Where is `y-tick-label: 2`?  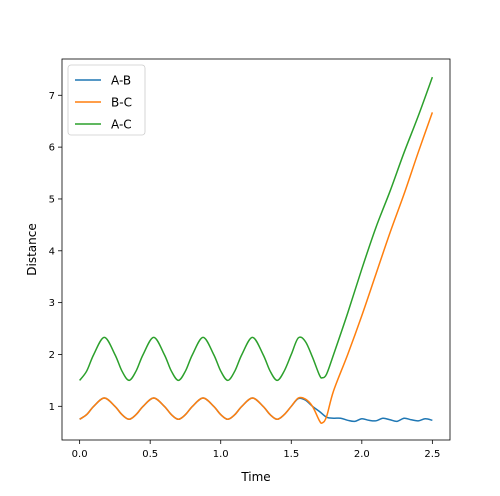
y-tick-label: 2 is located at coordinates (52, 355).